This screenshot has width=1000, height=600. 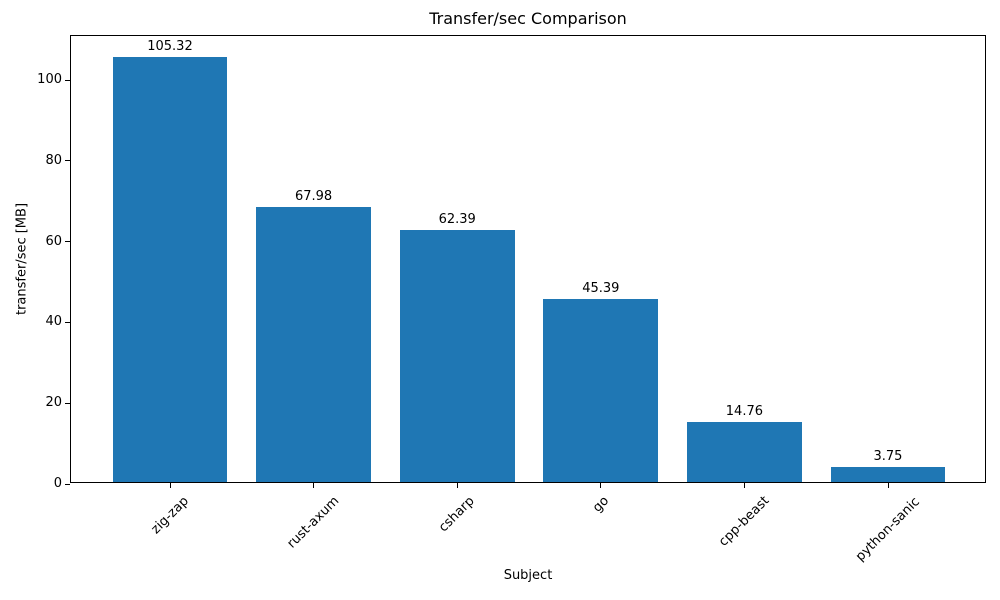 What do you see at coordinates (888, 456) in the screenshot?
I see `bar-value-label: 3.75` at bounding box center [888, 456].